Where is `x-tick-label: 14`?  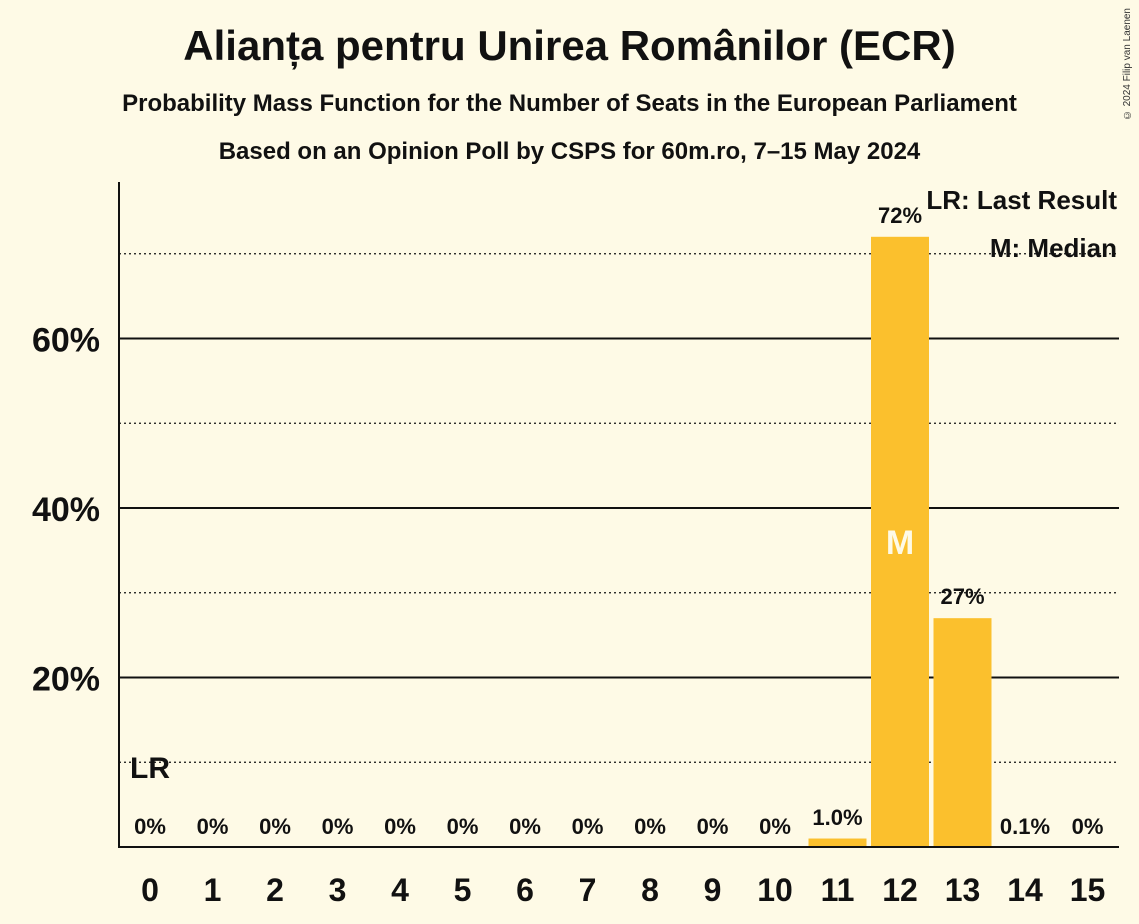 x-tick-label: 14 is located at coordinates (1025, 890).